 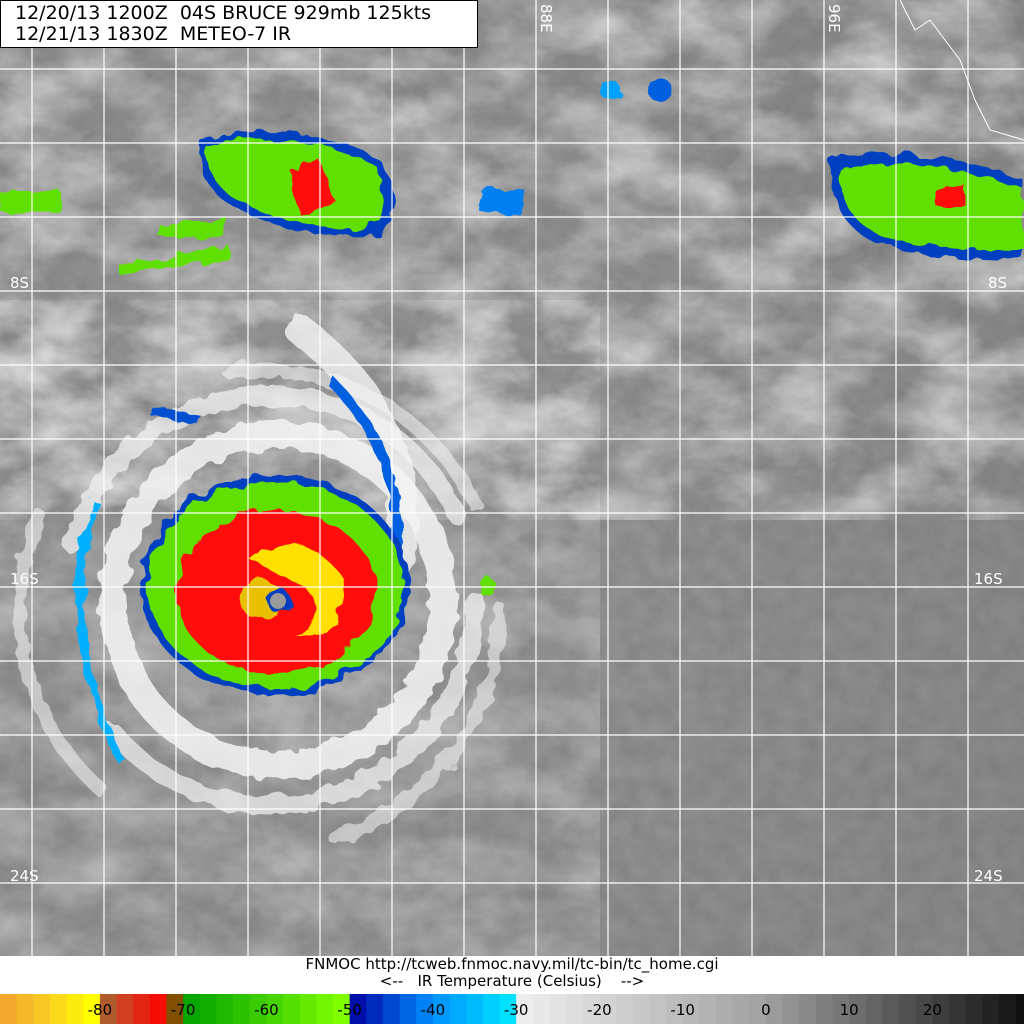 What do you see at coordinates (183, 1010) in the screenshot?
I see `colorbar-tick-label: -70` at bounding box center [183, 1010].